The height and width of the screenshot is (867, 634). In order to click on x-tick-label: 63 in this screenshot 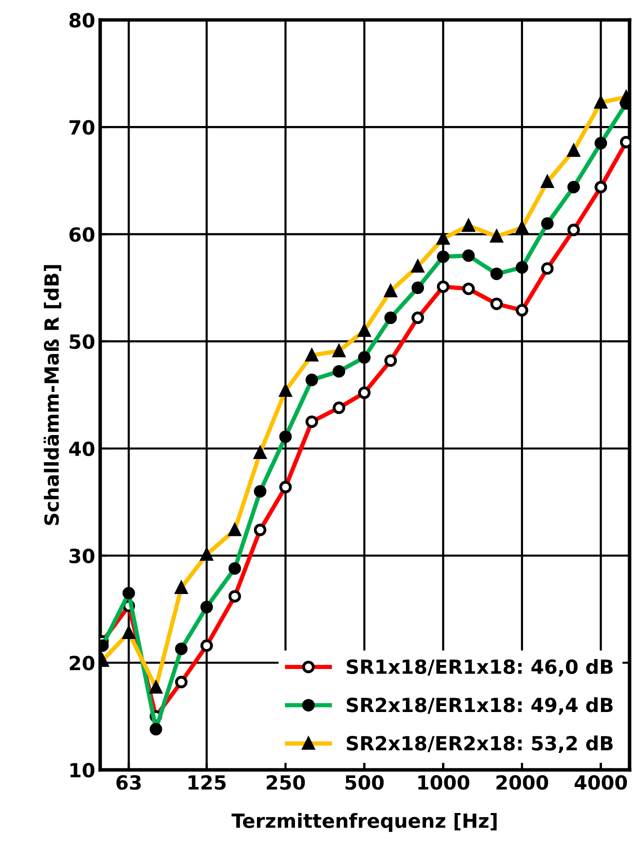, I will do `click(128, 782)`.